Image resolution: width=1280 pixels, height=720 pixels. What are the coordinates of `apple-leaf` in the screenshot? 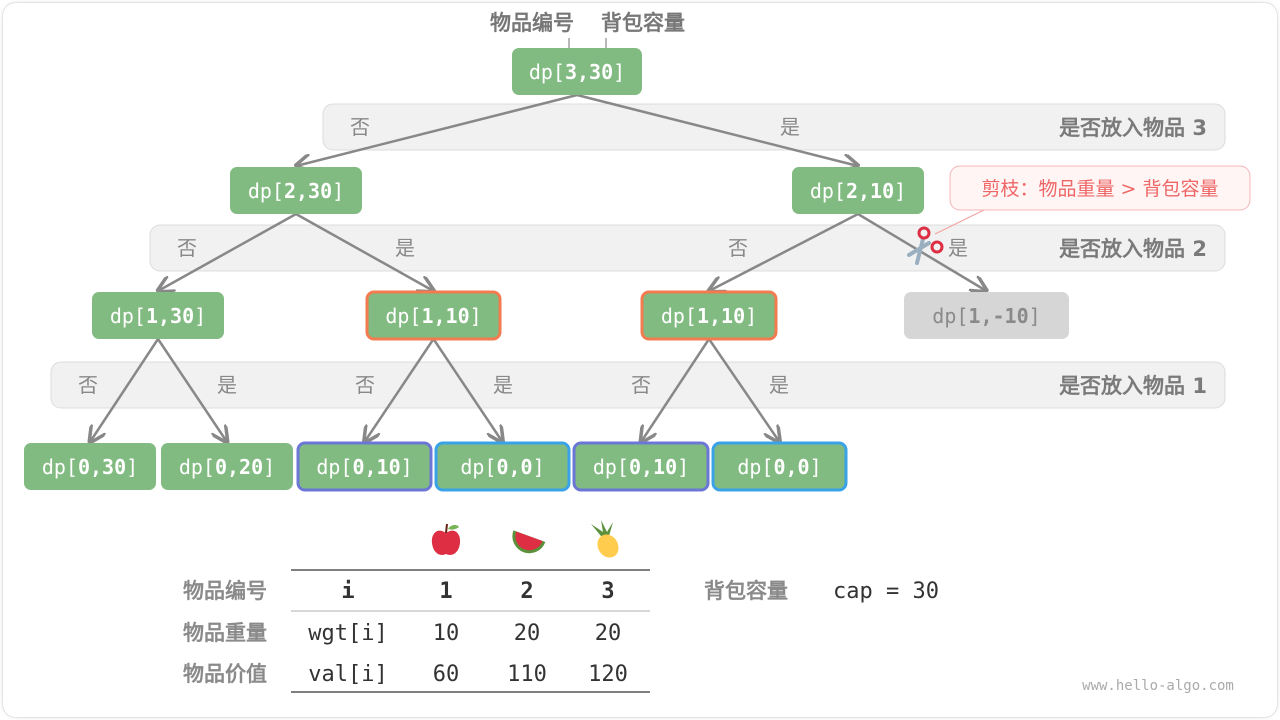 It's located at (453, 527).